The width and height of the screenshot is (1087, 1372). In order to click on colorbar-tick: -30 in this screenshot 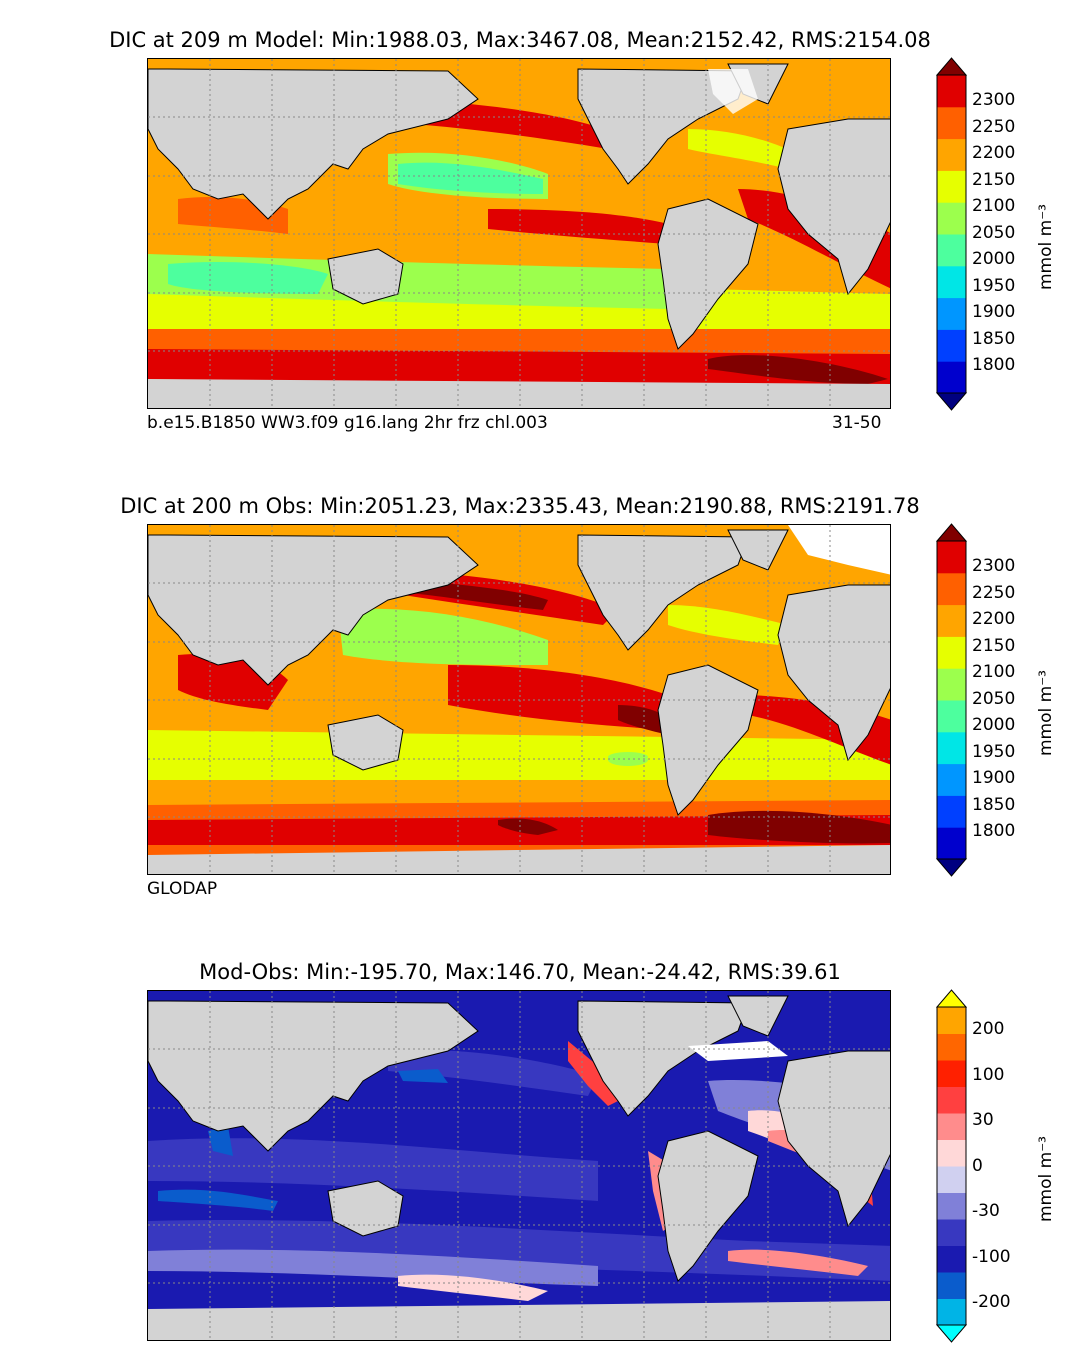, I will do `click(986, 1211)`.